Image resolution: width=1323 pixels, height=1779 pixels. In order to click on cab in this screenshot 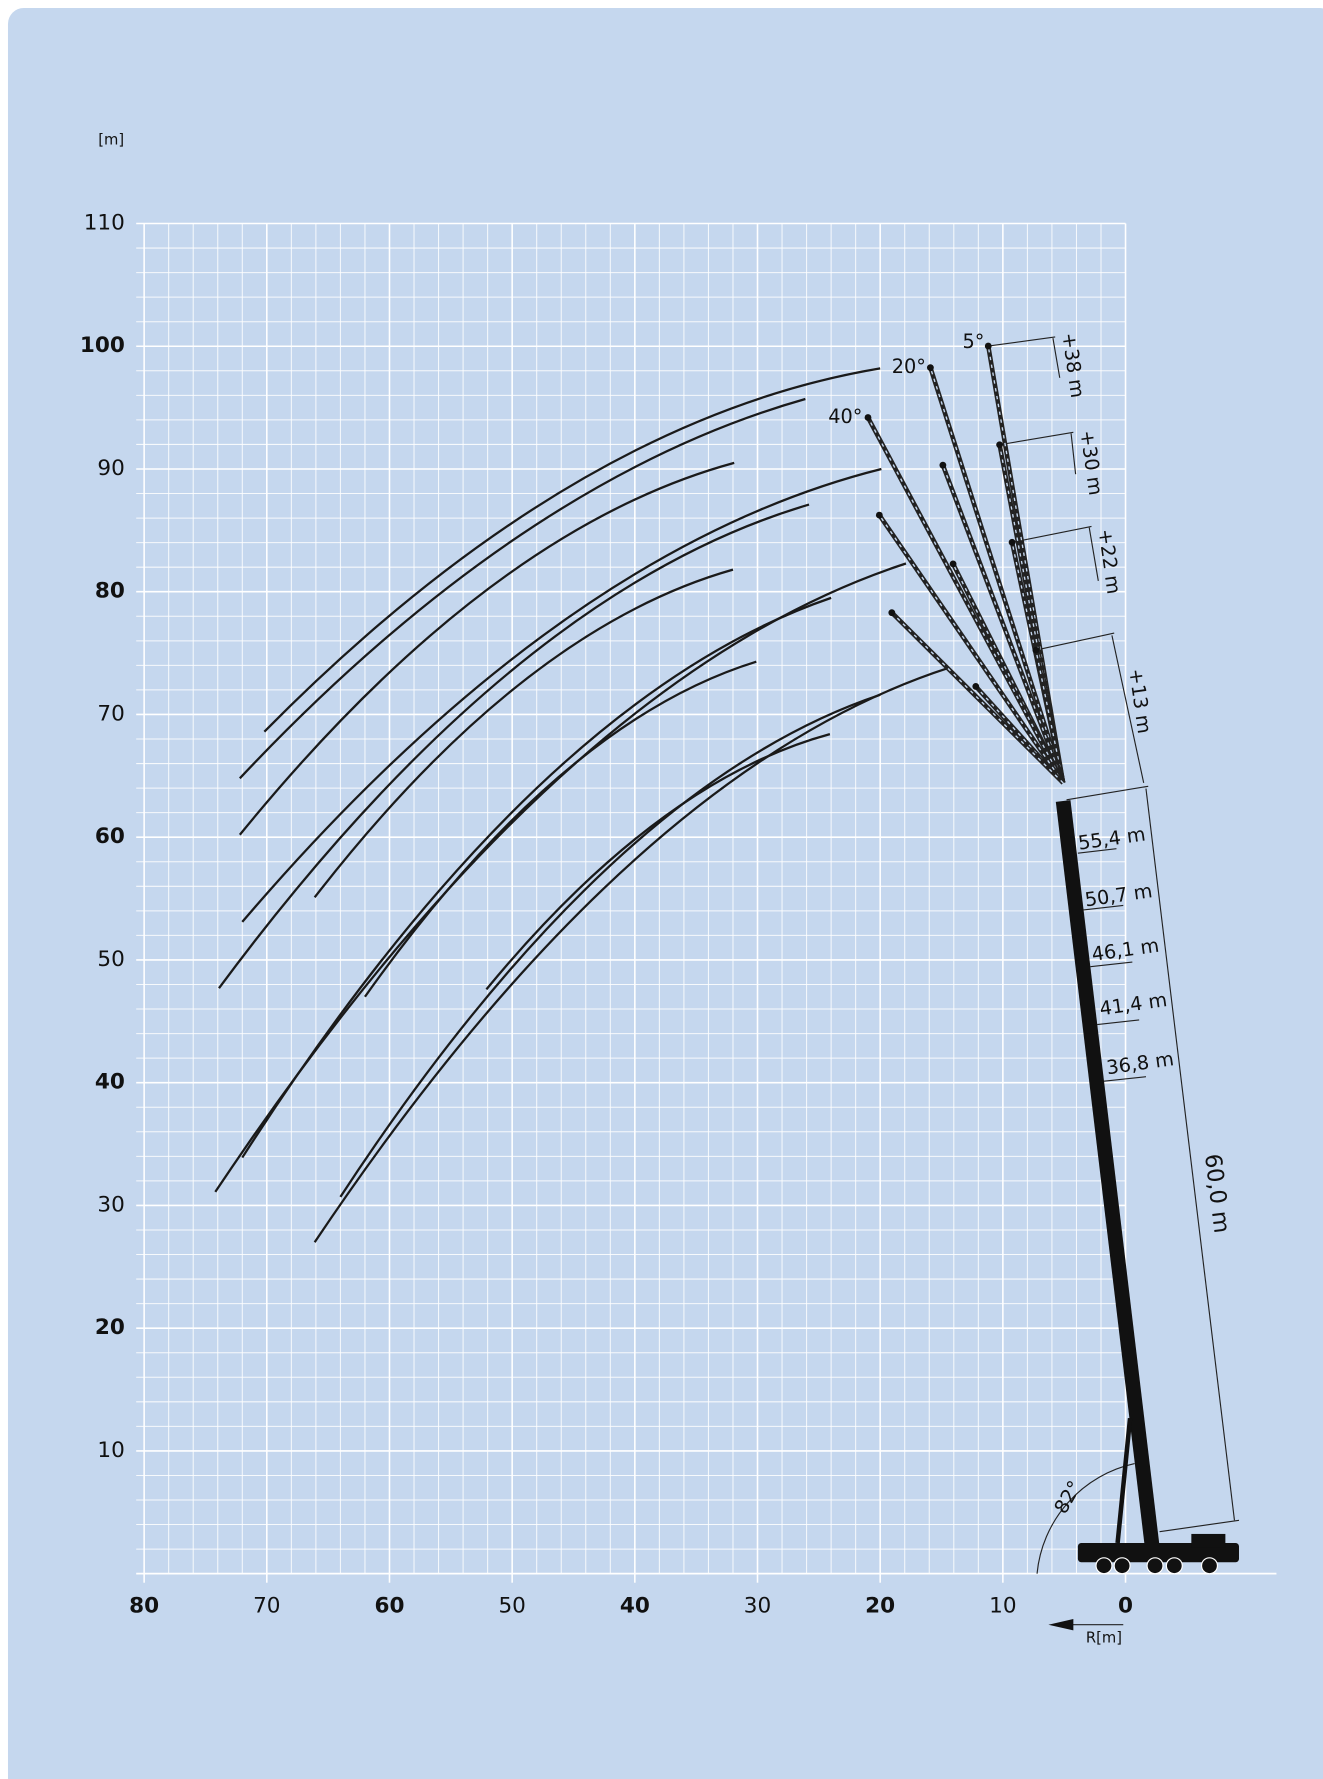, I will do `click(1208, 1540)`.